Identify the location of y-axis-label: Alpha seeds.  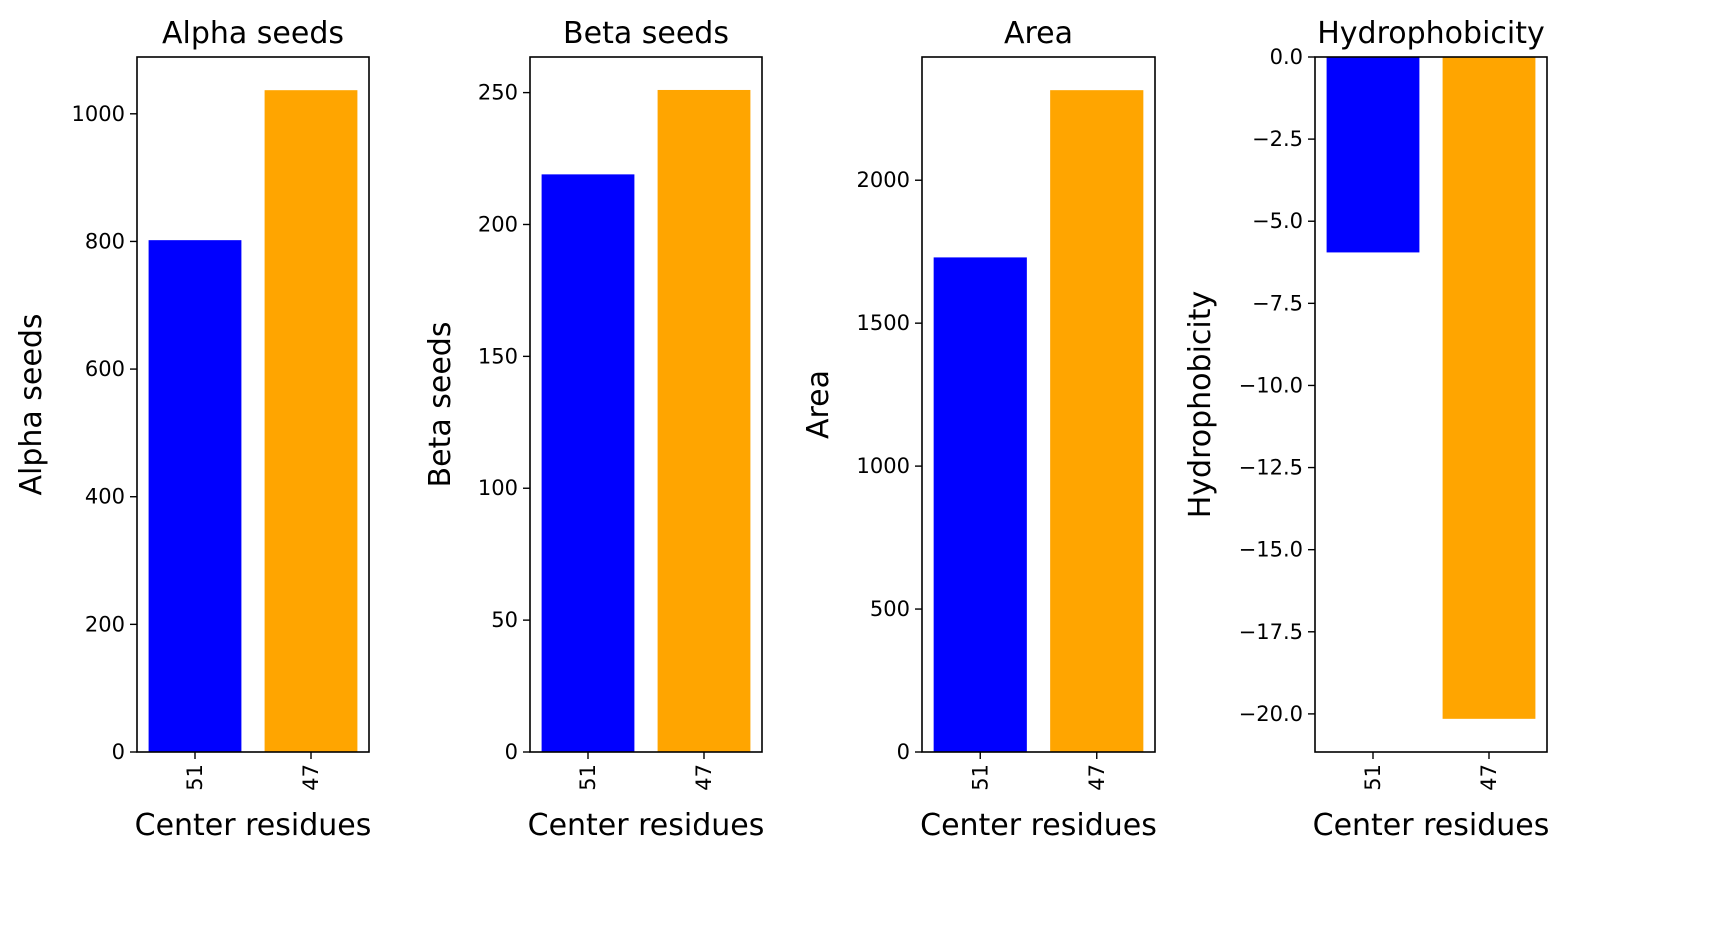
(31, 404).